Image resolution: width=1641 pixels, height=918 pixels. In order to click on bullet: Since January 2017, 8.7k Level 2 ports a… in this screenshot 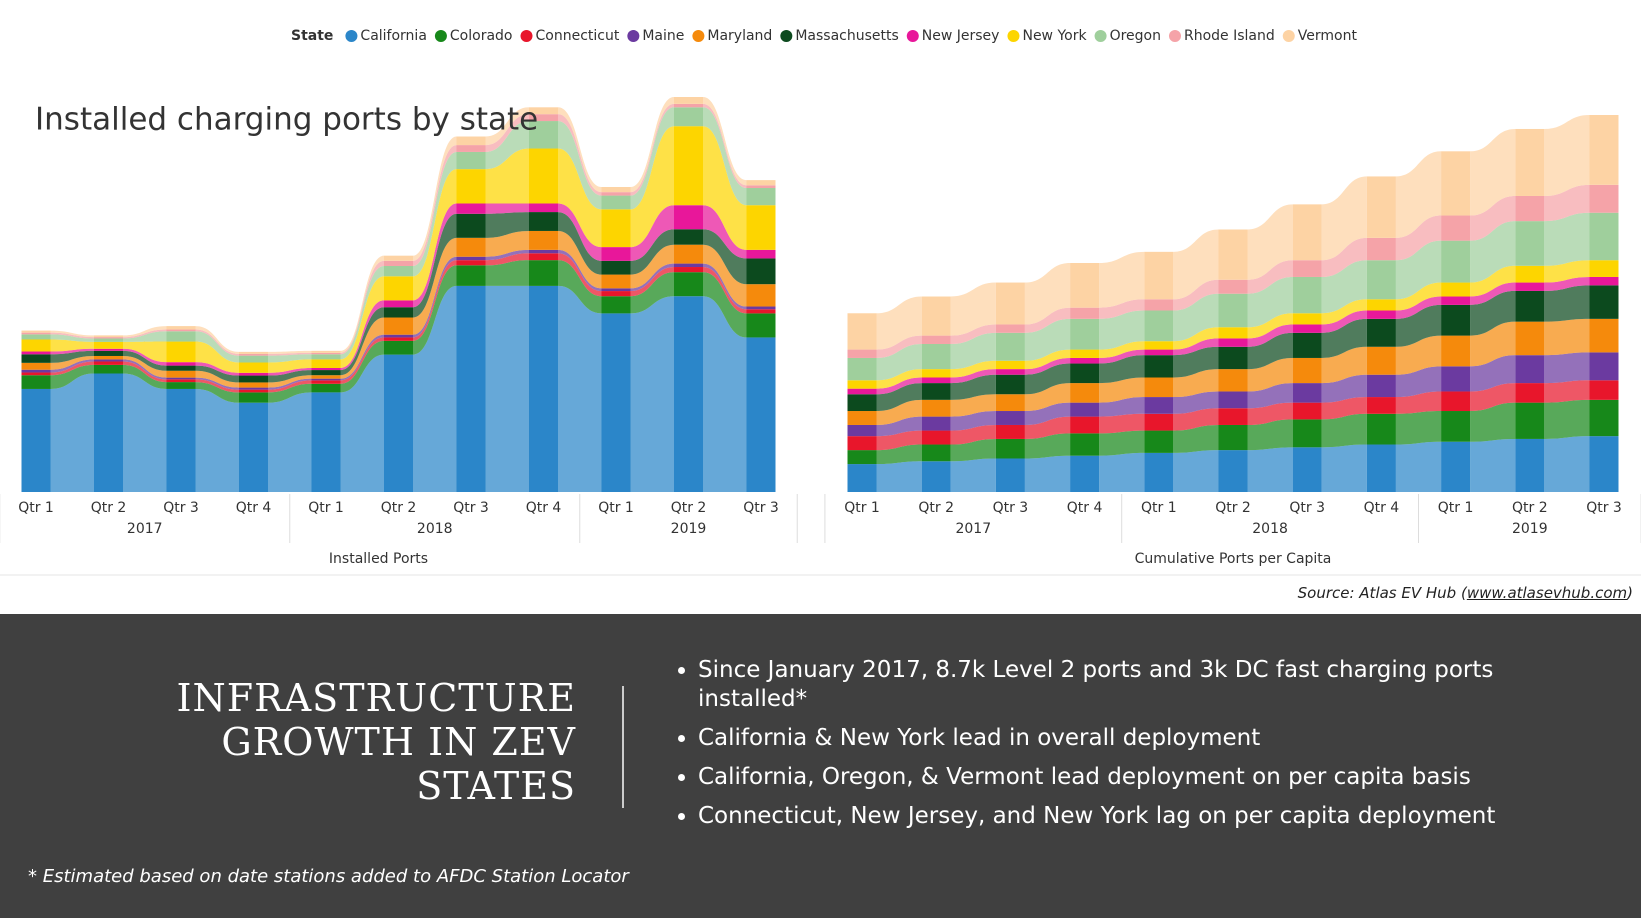, I will do `click(1108, 685)`.